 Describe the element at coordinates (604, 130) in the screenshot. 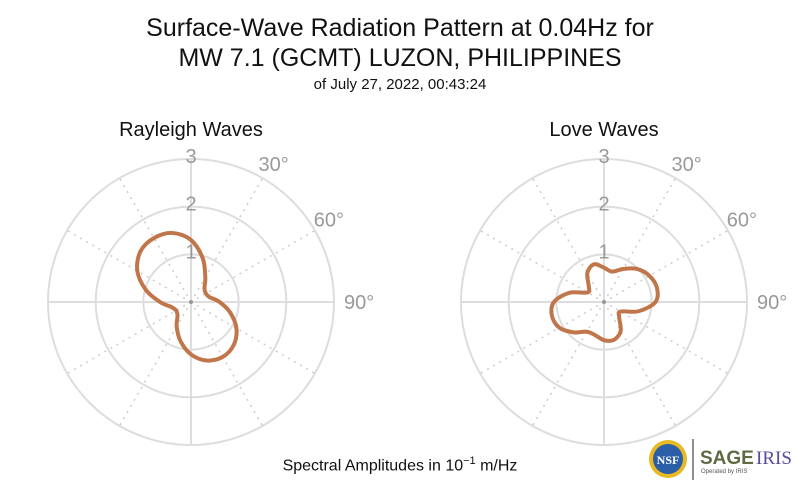

I see `love-title: Love Waves` at that location.